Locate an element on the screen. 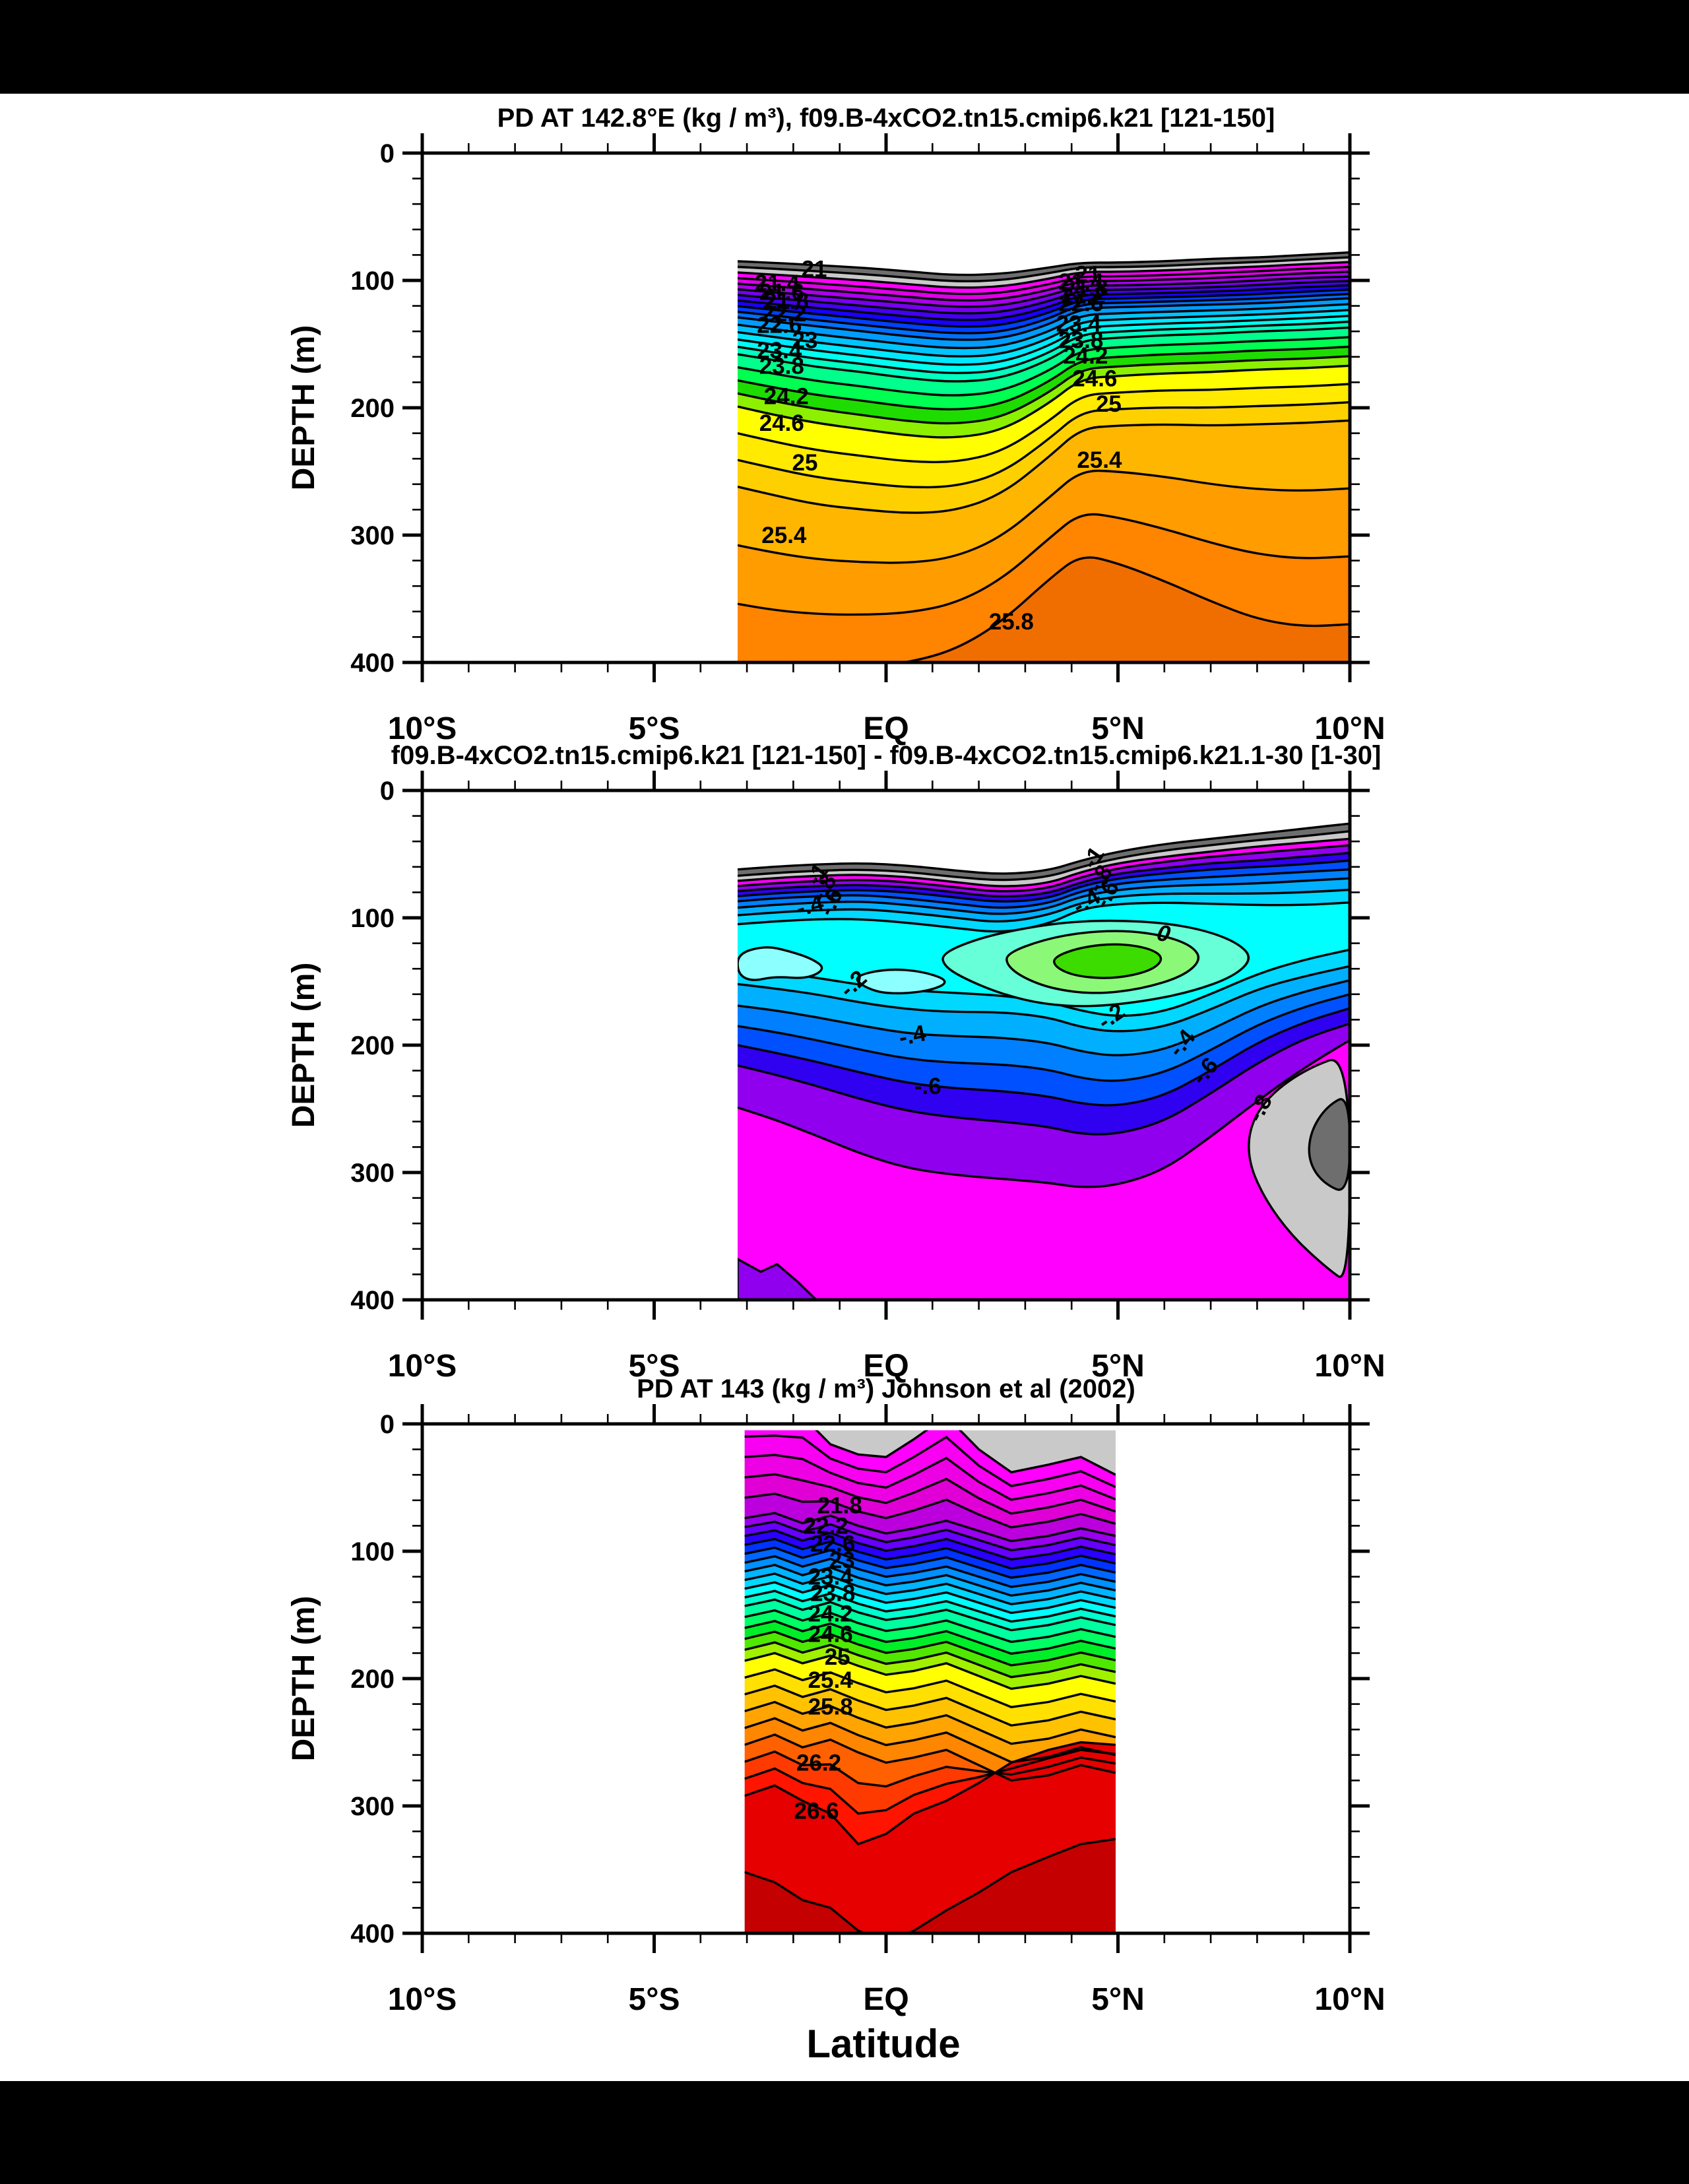 This screenshot has height=2184, width=1689. x-tick-label: EQ is located at coordinates (886, 1366).